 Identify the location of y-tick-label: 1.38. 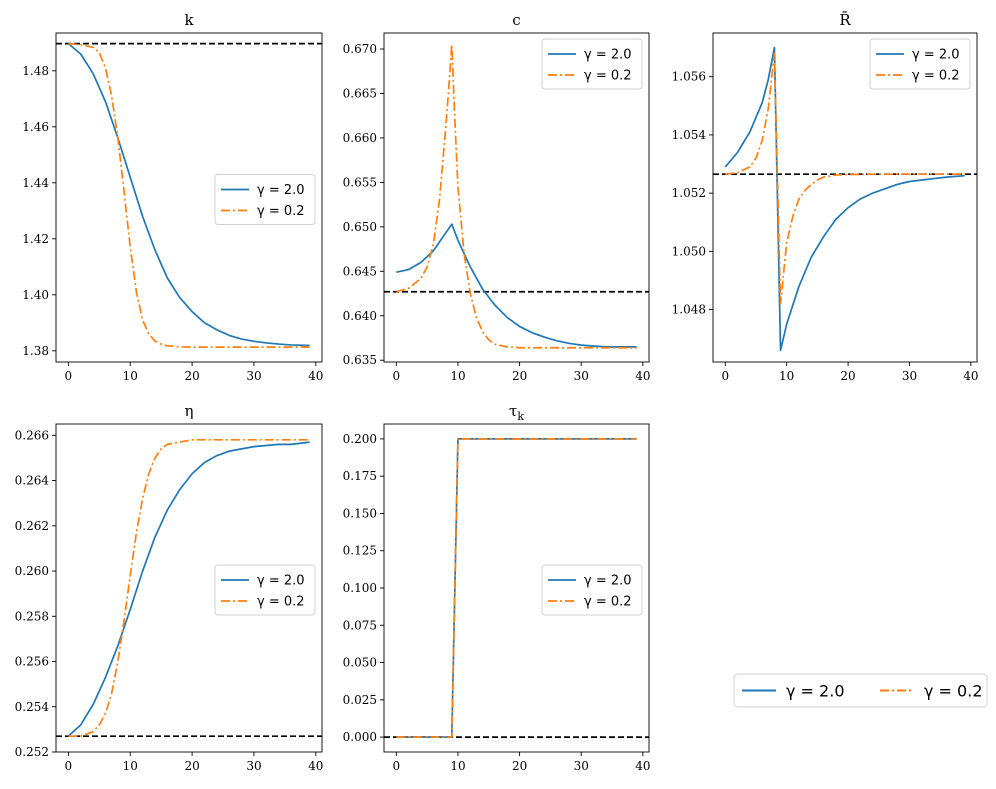
(35, 351).